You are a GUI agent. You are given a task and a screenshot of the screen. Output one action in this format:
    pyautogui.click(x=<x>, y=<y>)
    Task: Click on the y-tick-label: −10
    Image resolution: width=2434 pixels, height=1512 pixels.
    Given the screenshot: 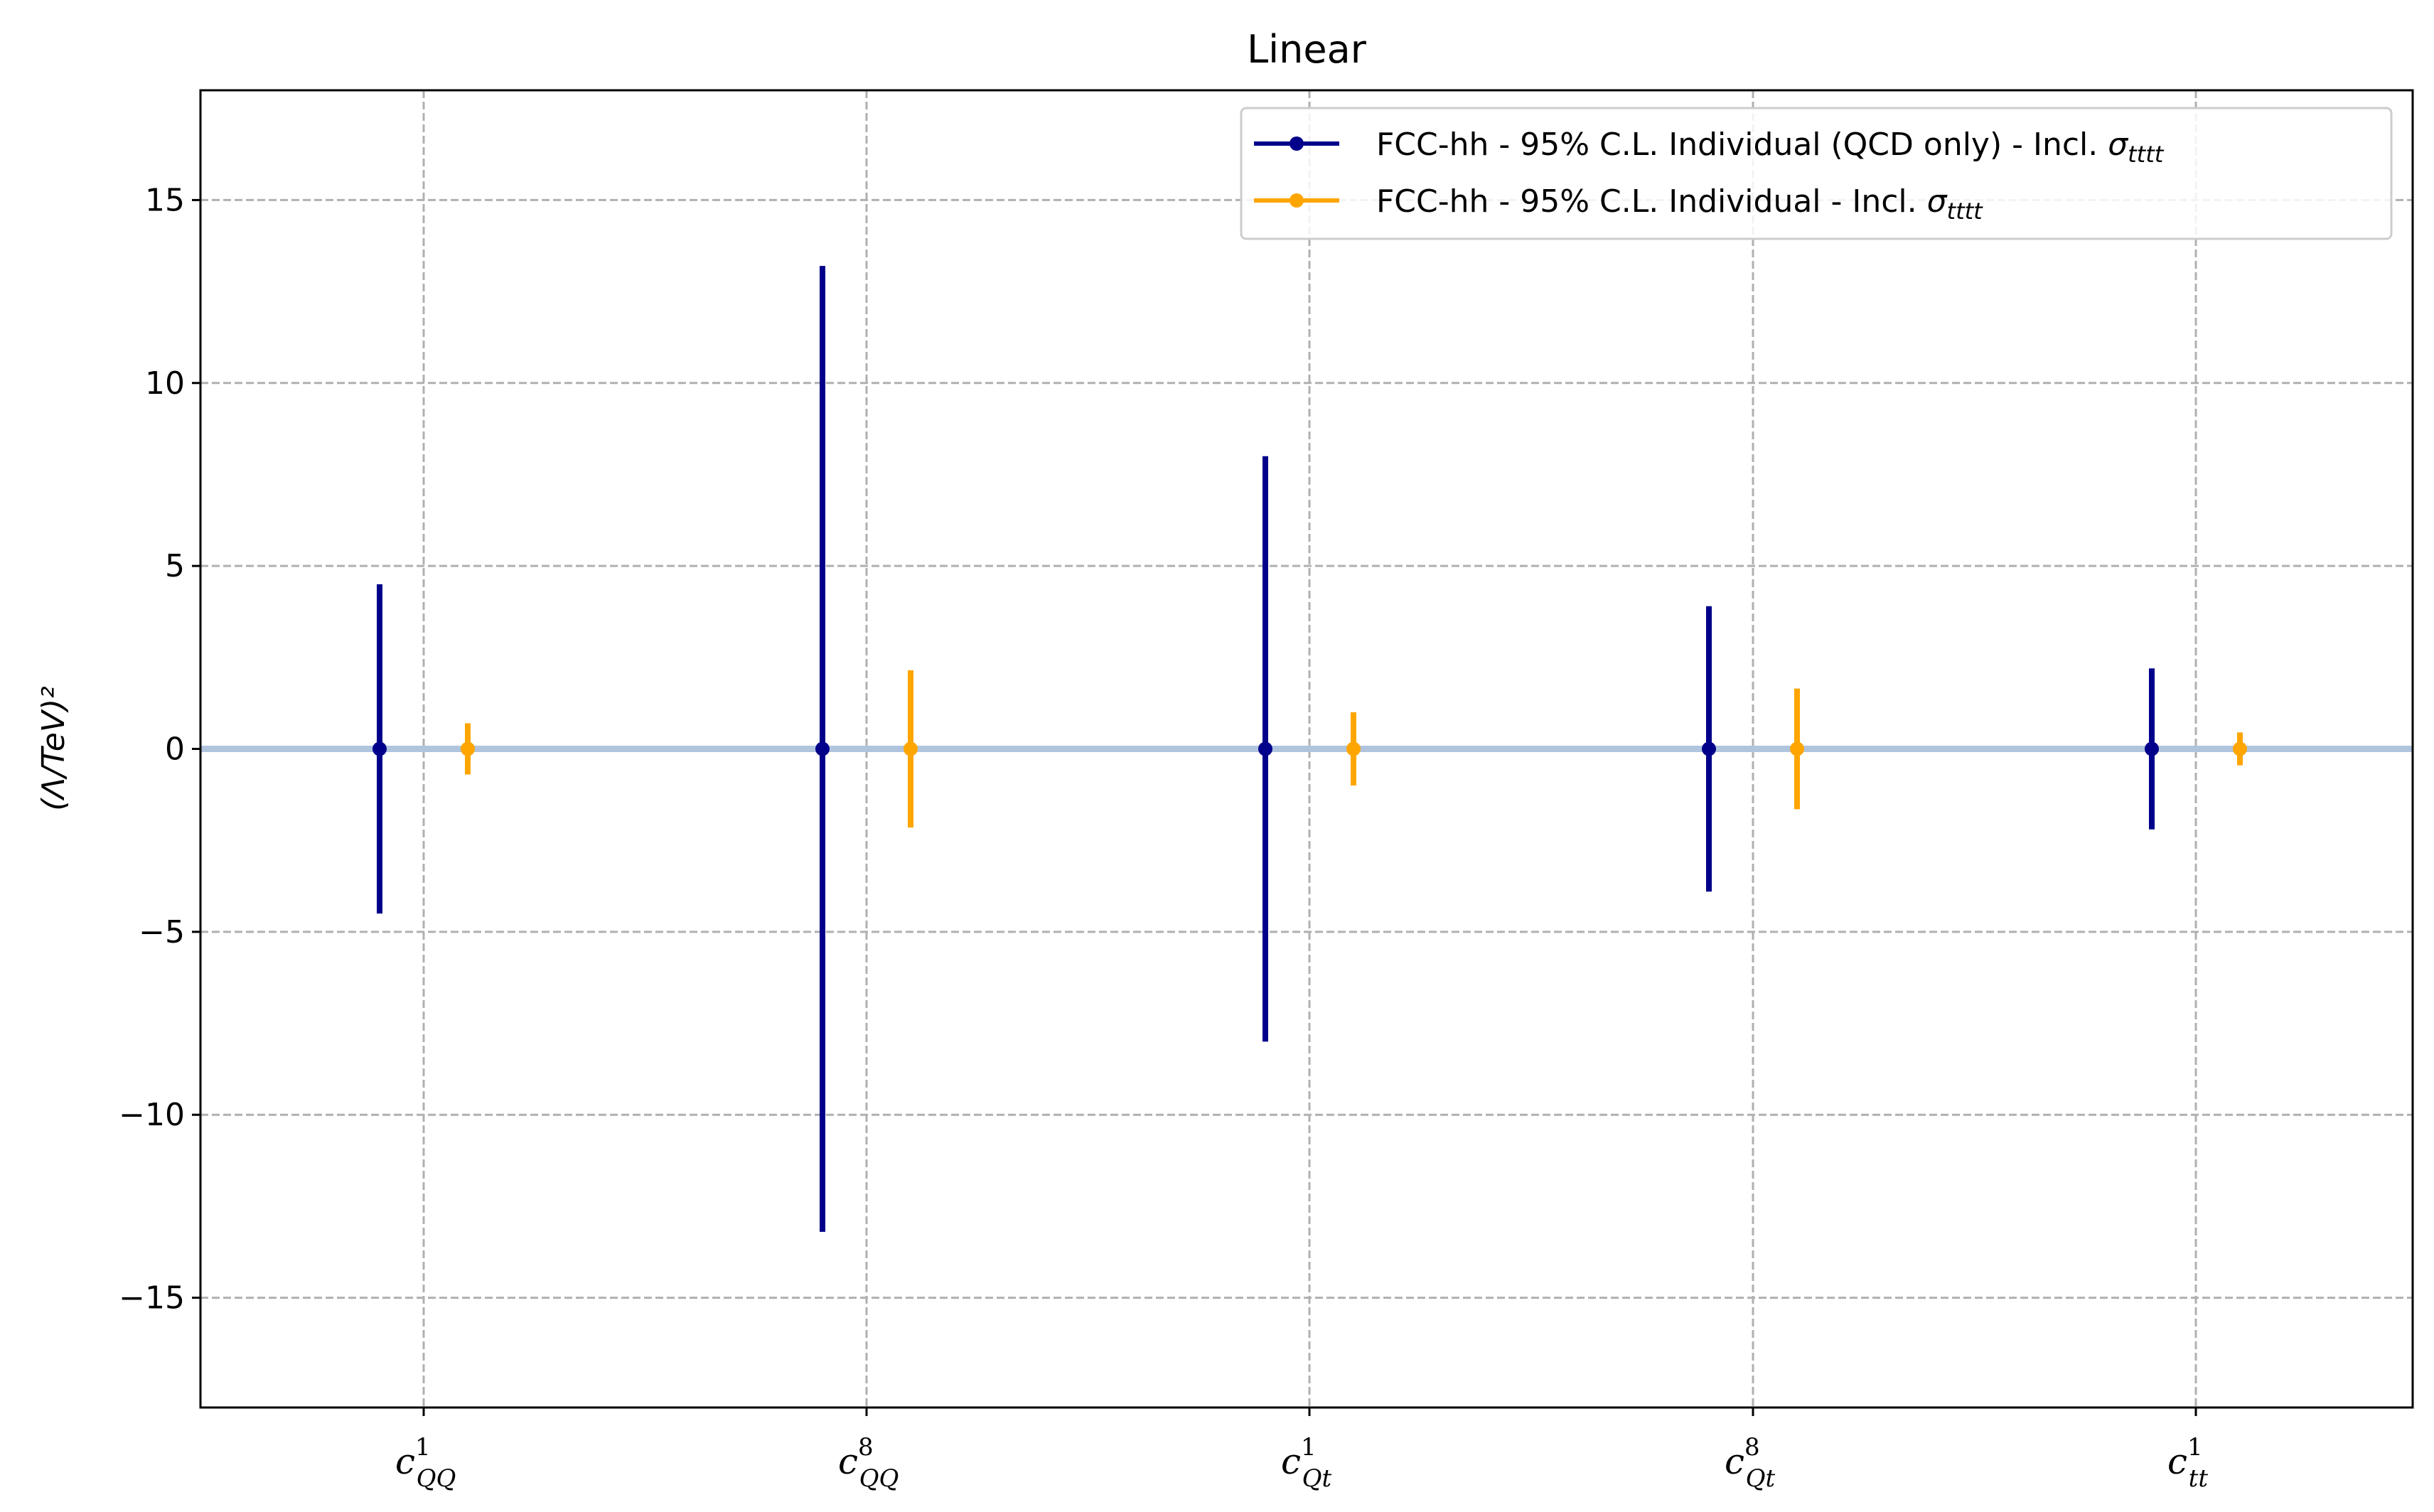 What is the action you would take?
    pyautogui.click(x=152, y=1115)
    